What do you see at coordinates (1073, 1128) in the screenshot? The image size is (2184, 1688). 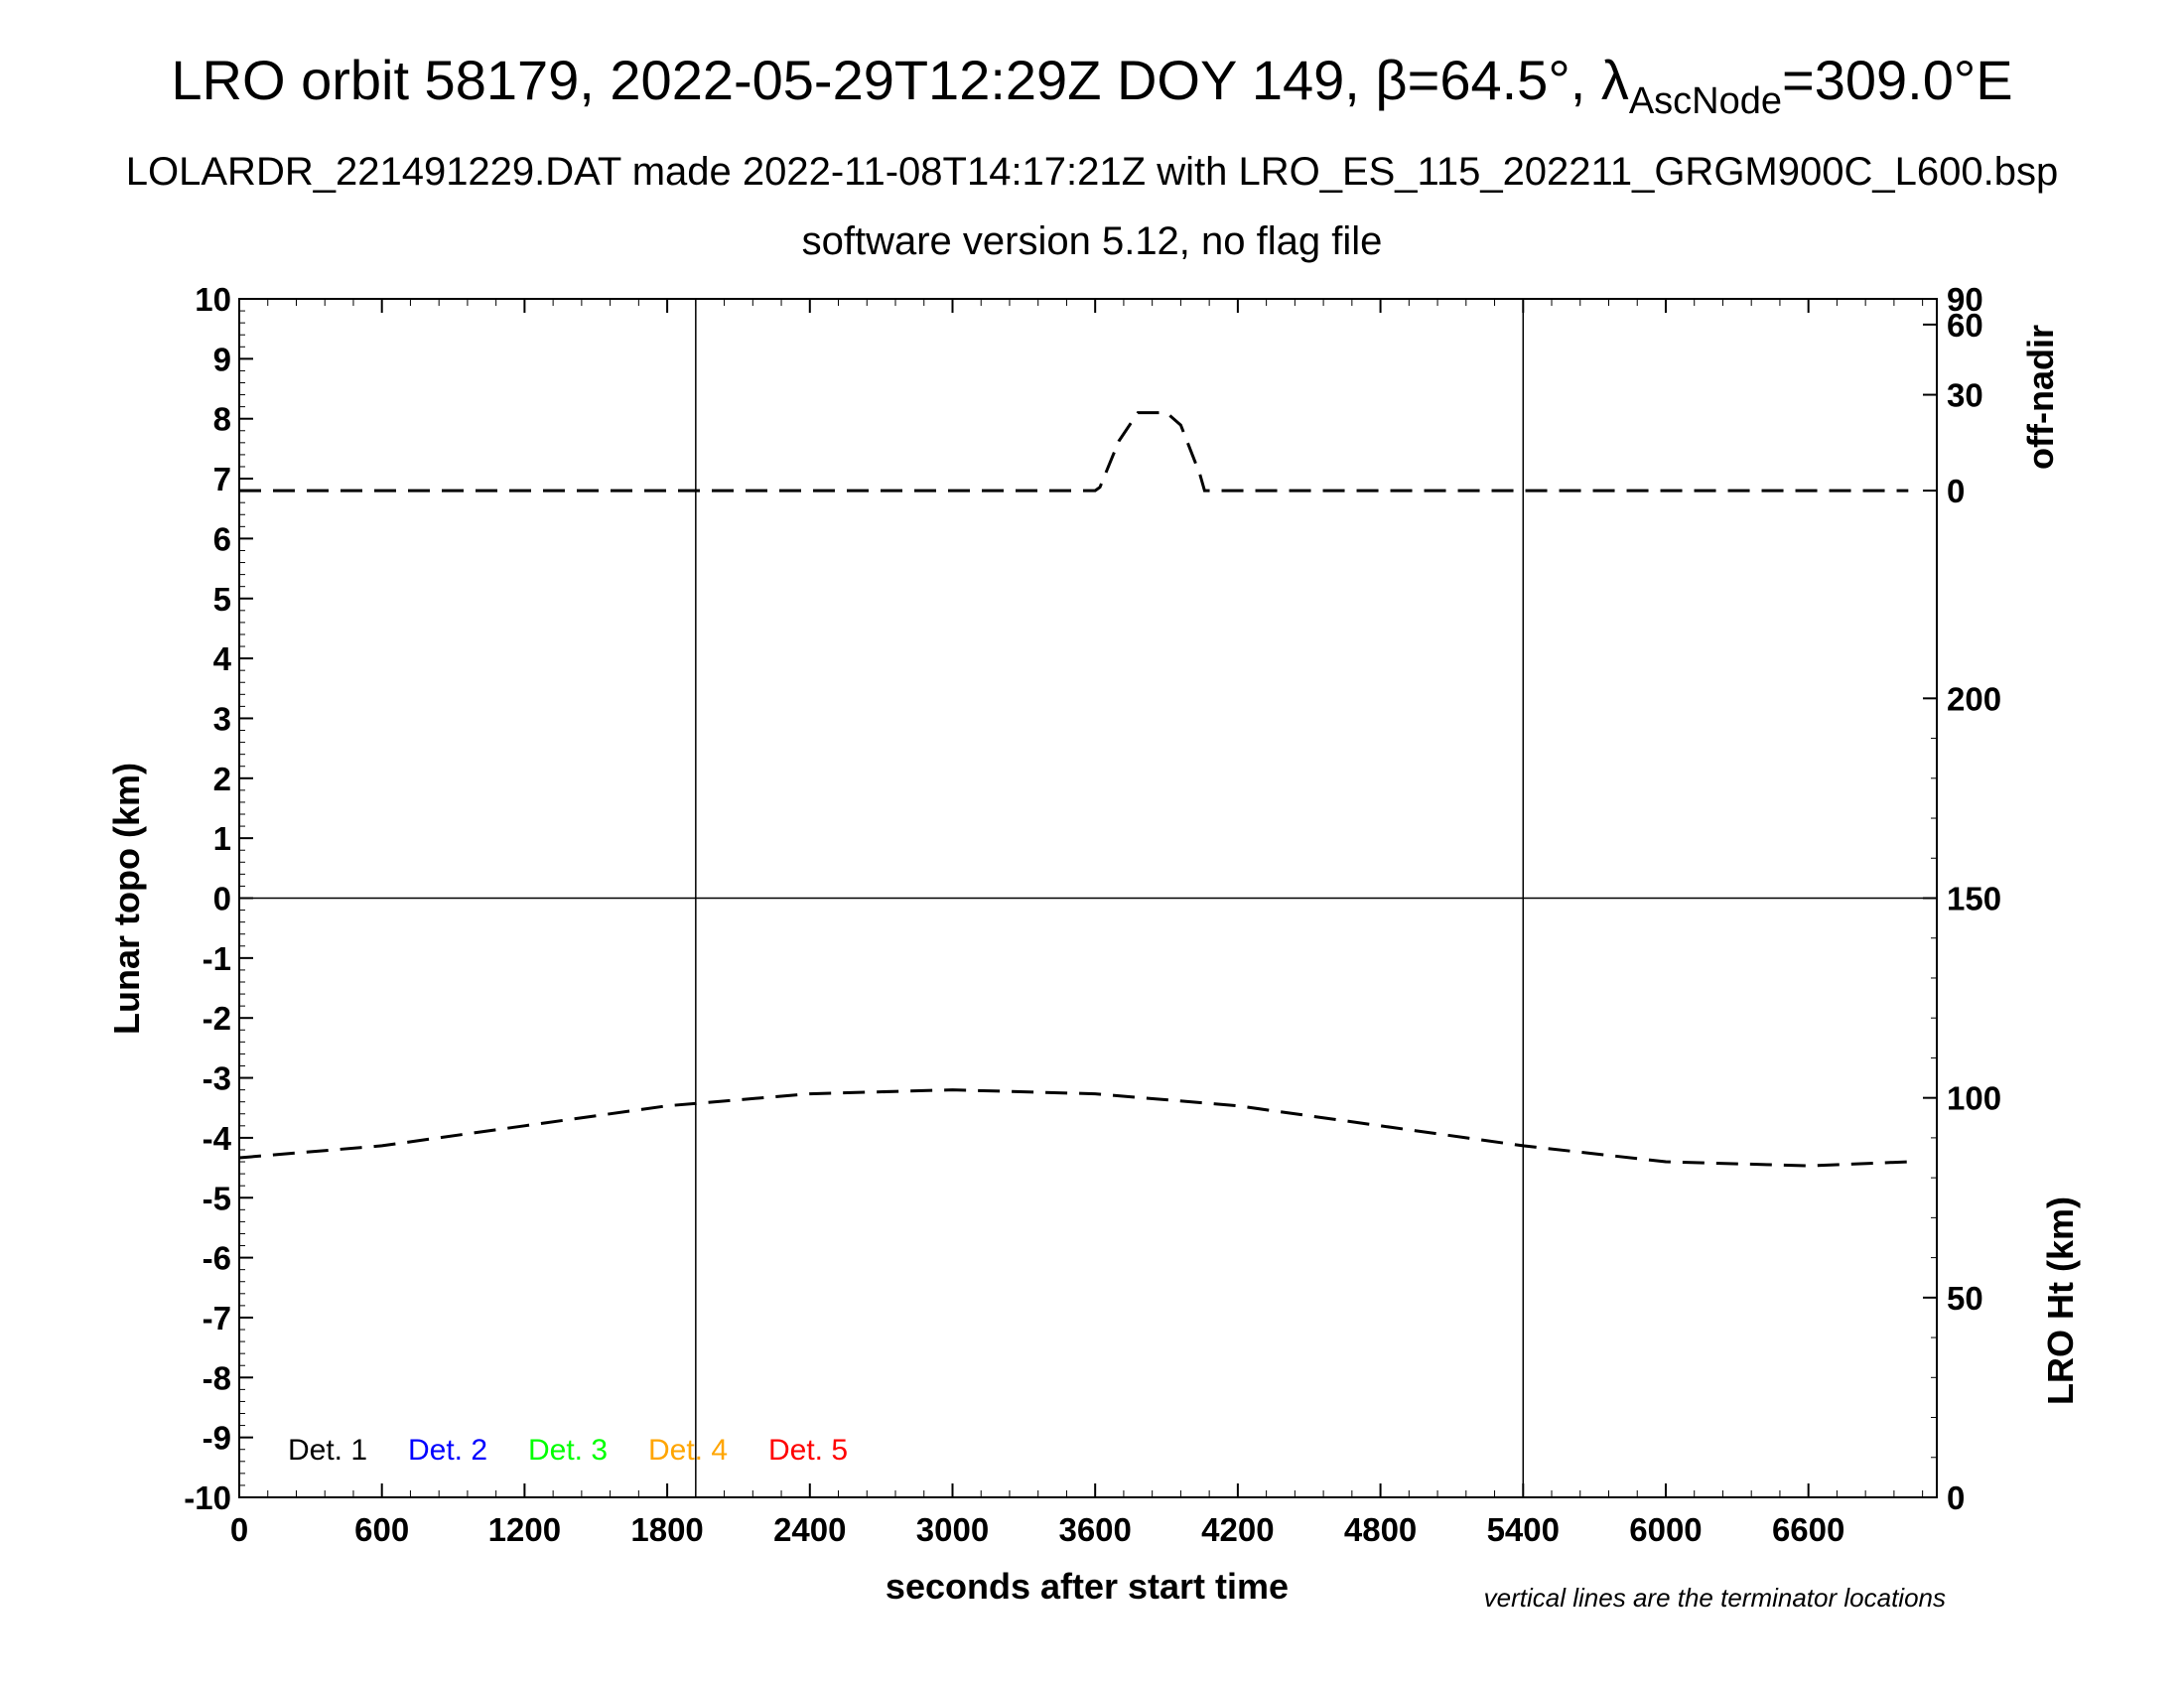 I see `series-lro-height` at bounding box center [1073, 1128].